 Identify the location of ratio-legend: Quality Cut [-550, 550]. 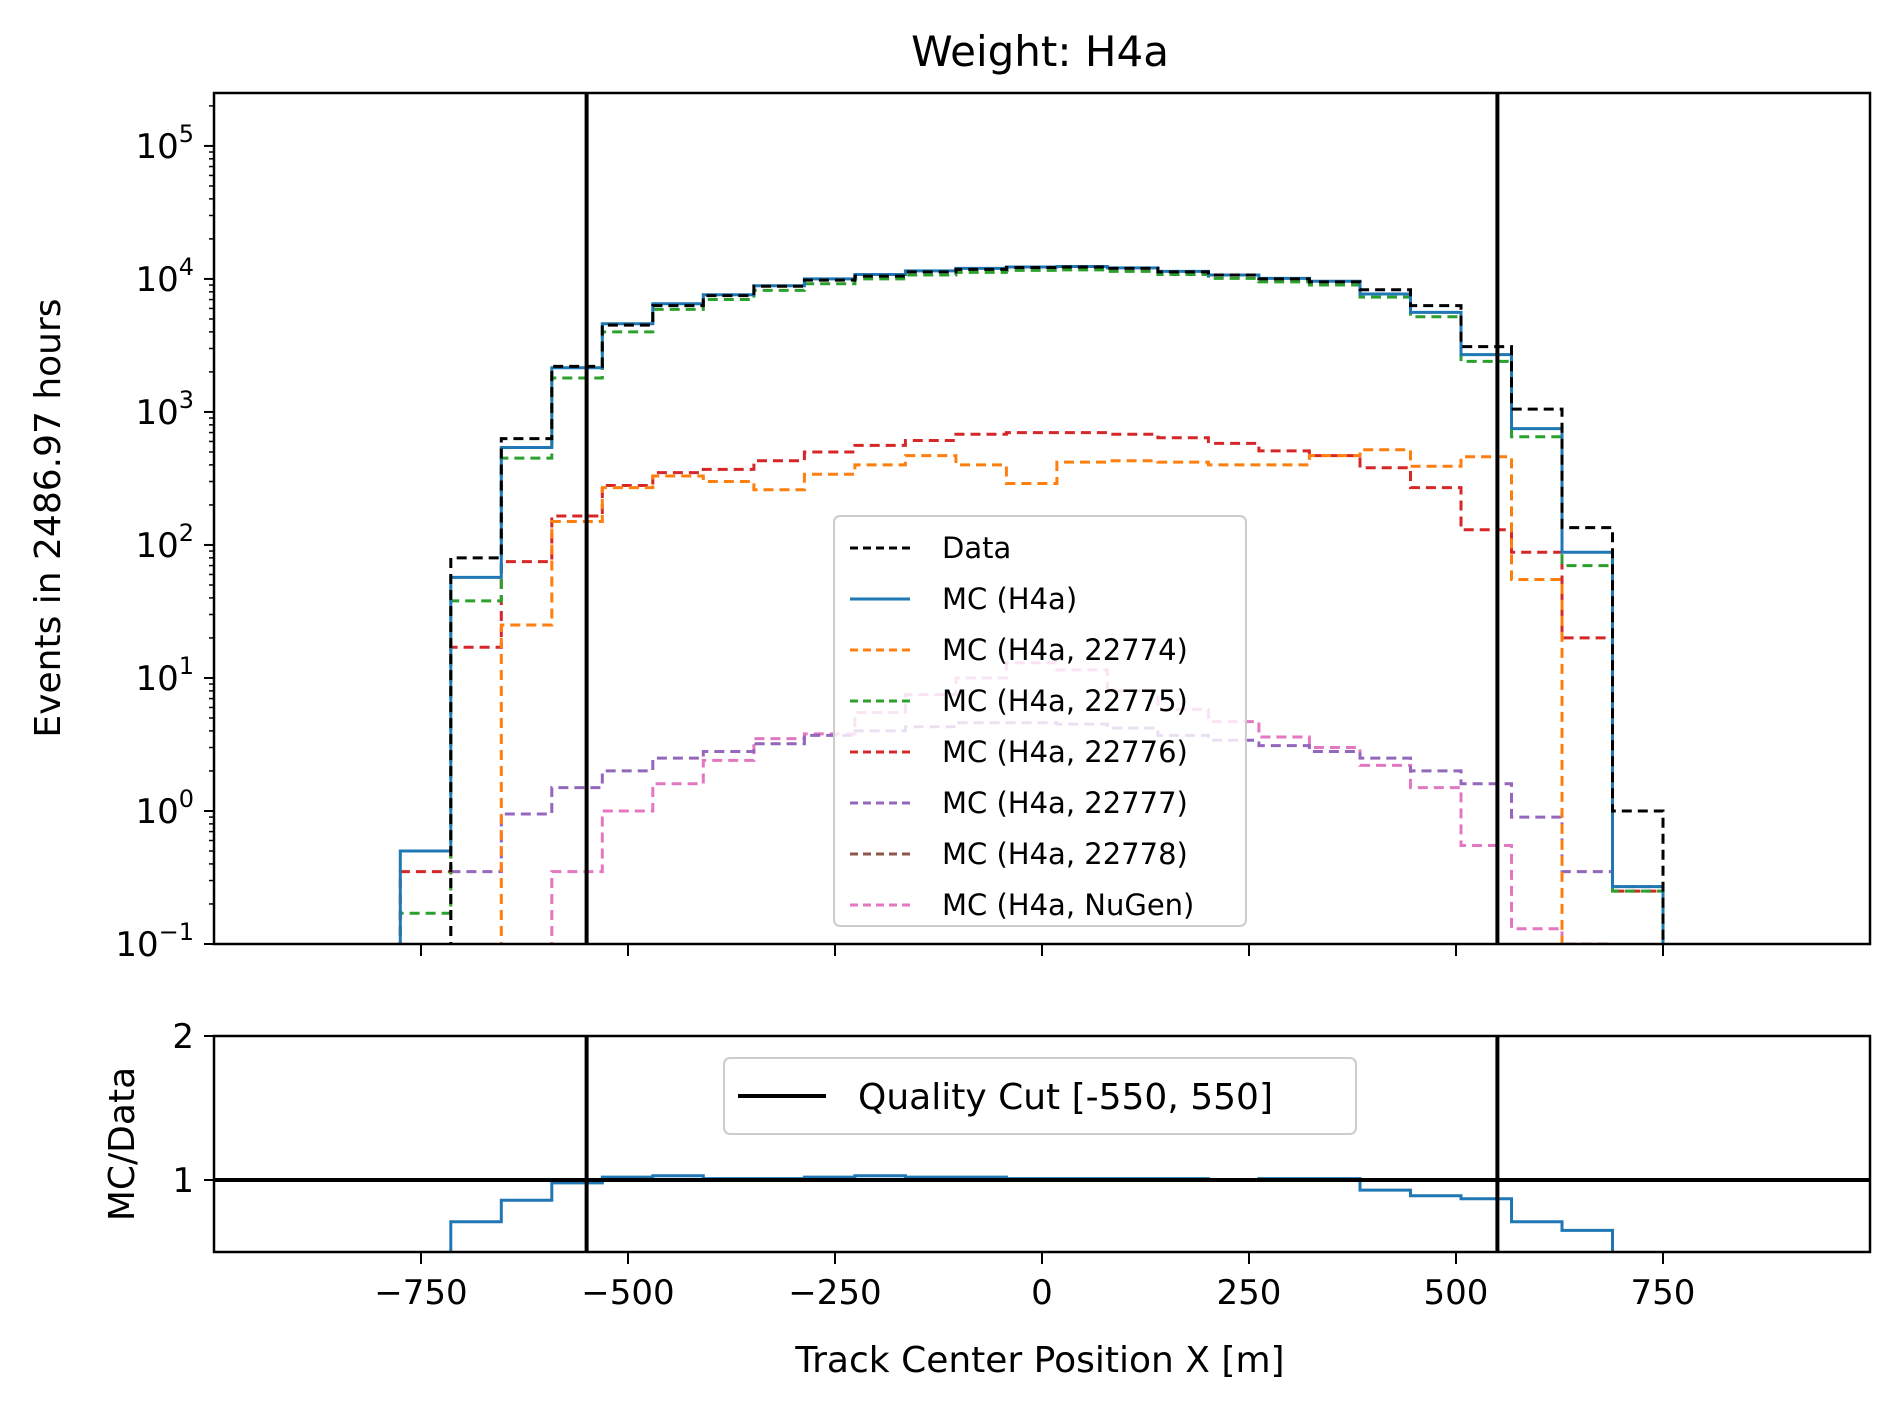
(1040, 1096).